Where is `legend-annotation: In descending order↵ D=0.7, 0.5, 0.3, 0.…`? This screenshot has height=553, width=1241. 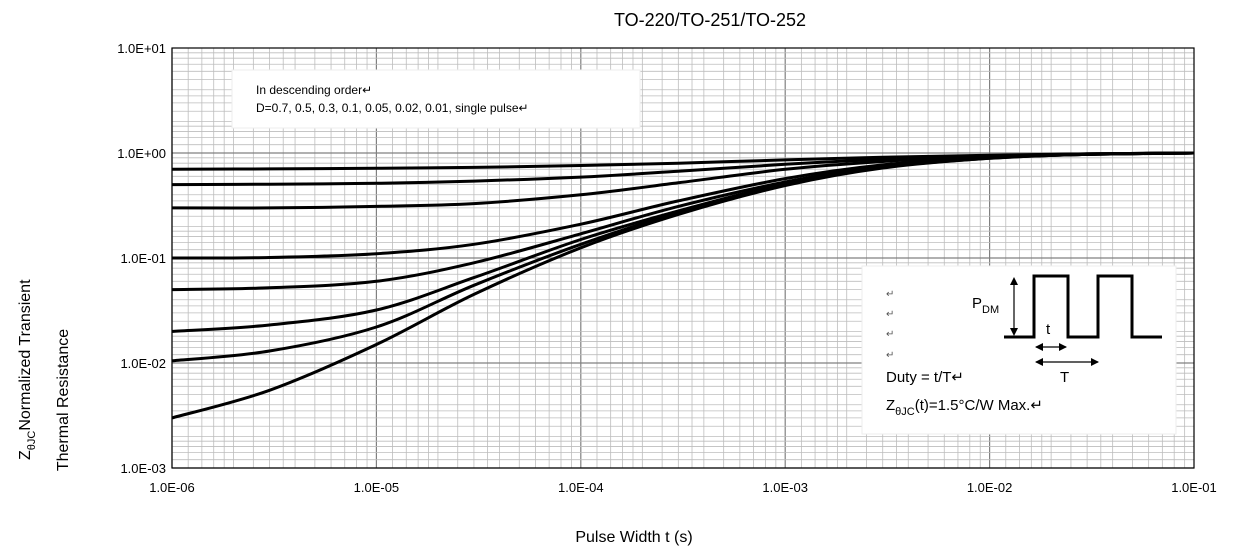 legend-annotation: In descending order↵ D=0.7, 0.5, 0.3, 0.… is located at coordinates (436, 99).